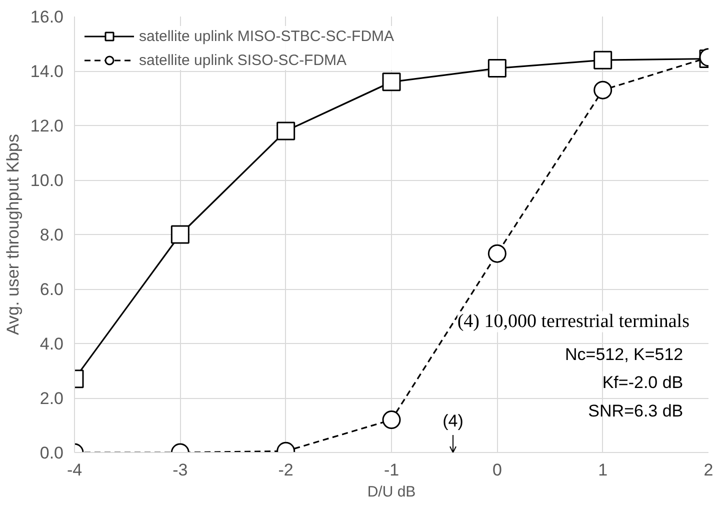  I want to click on x-tick-label: 2, so click(709, 470).